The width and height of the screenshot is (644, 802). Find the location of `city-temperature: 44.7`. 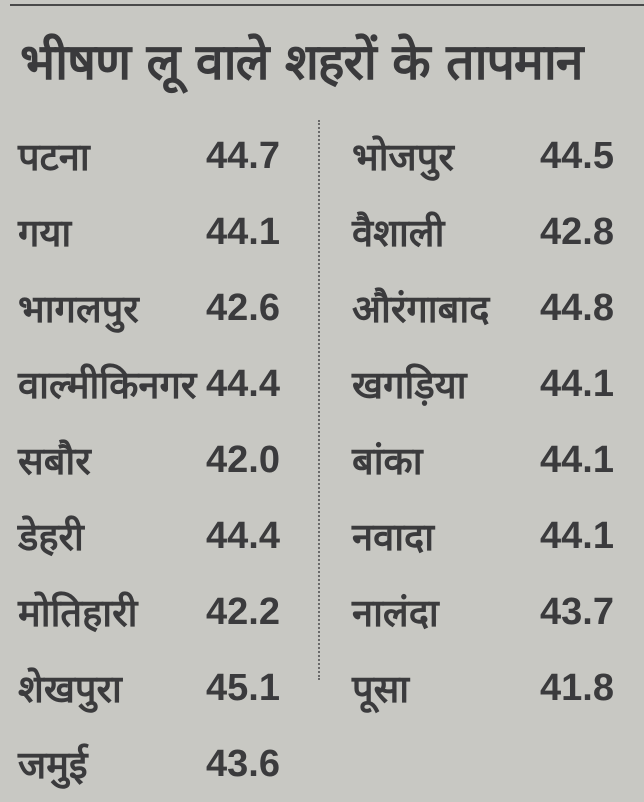

city-temperature: 44.7 is located at coordinates (243, 155).